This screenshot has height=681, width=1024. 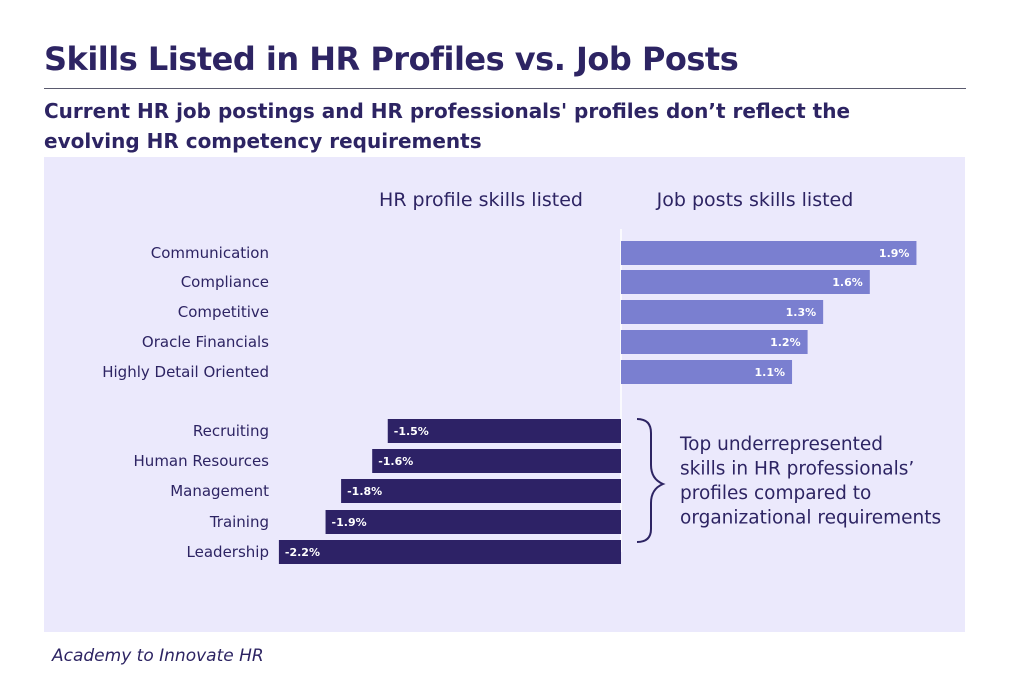 I want to click on bar-management, so click(x=481, y=491).